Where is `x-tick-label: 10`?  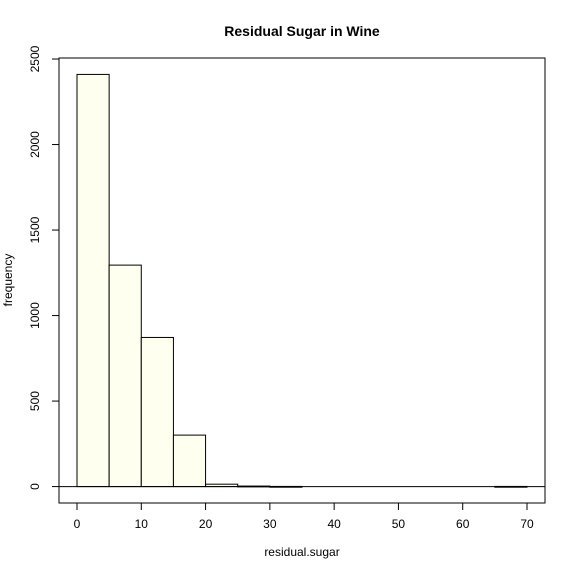
x-tick-label: 10 is located at coordinates (142, 524).